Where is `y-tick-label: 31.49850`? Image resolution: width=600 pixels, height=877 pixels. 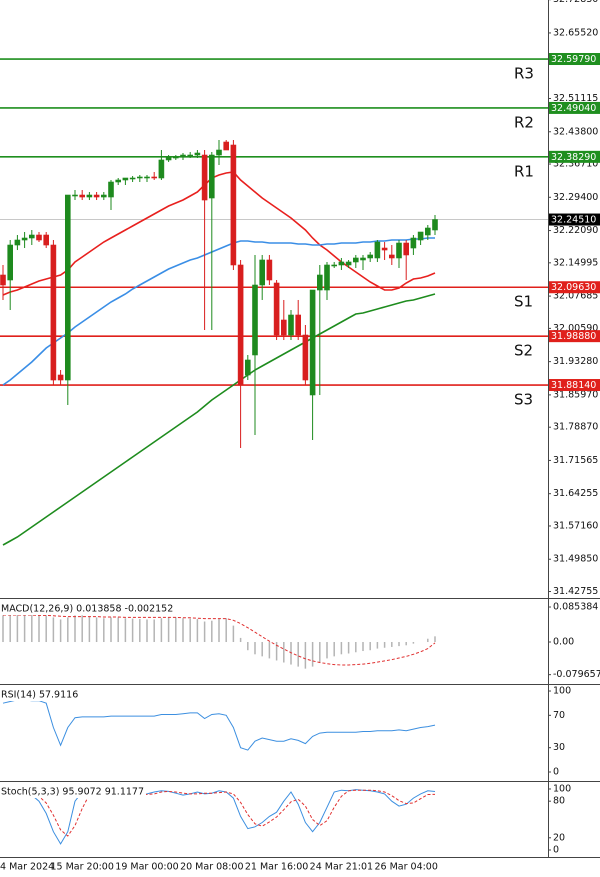
y-tick-label: 31.49850 is located at coordinates (575, 559).